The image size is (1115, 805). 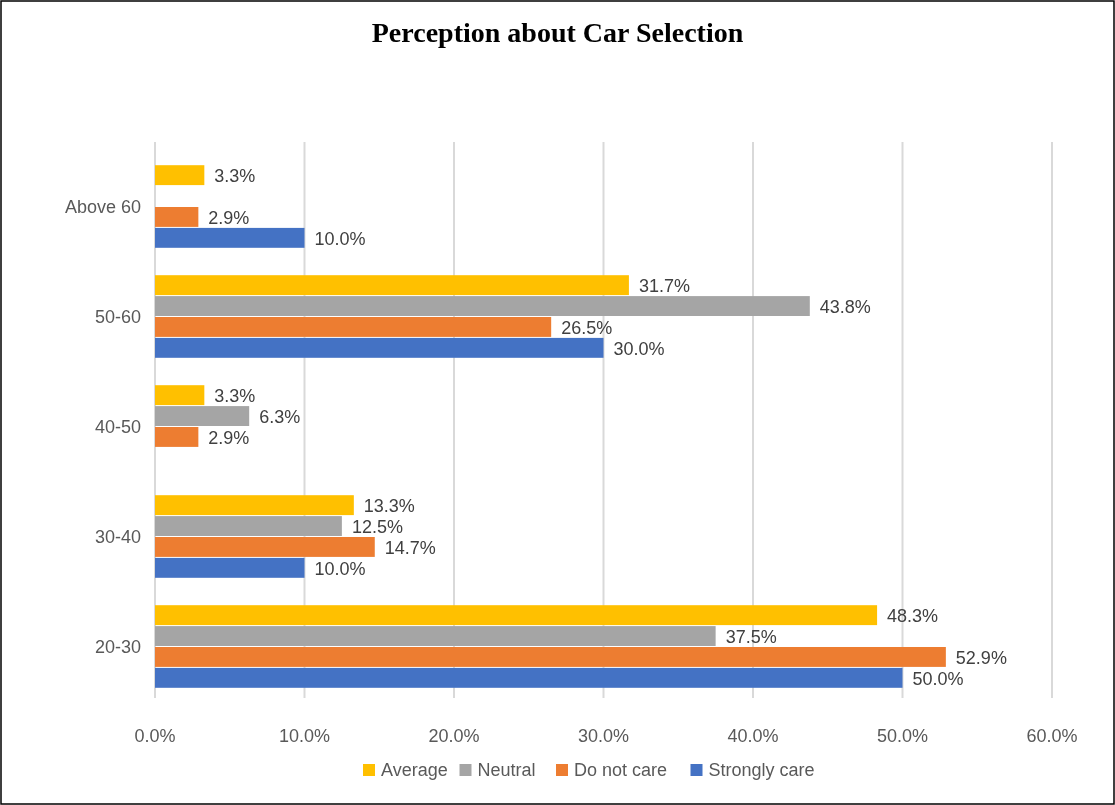 I want to click on y-tick-label: 50-60, so click(x=117, y=317).